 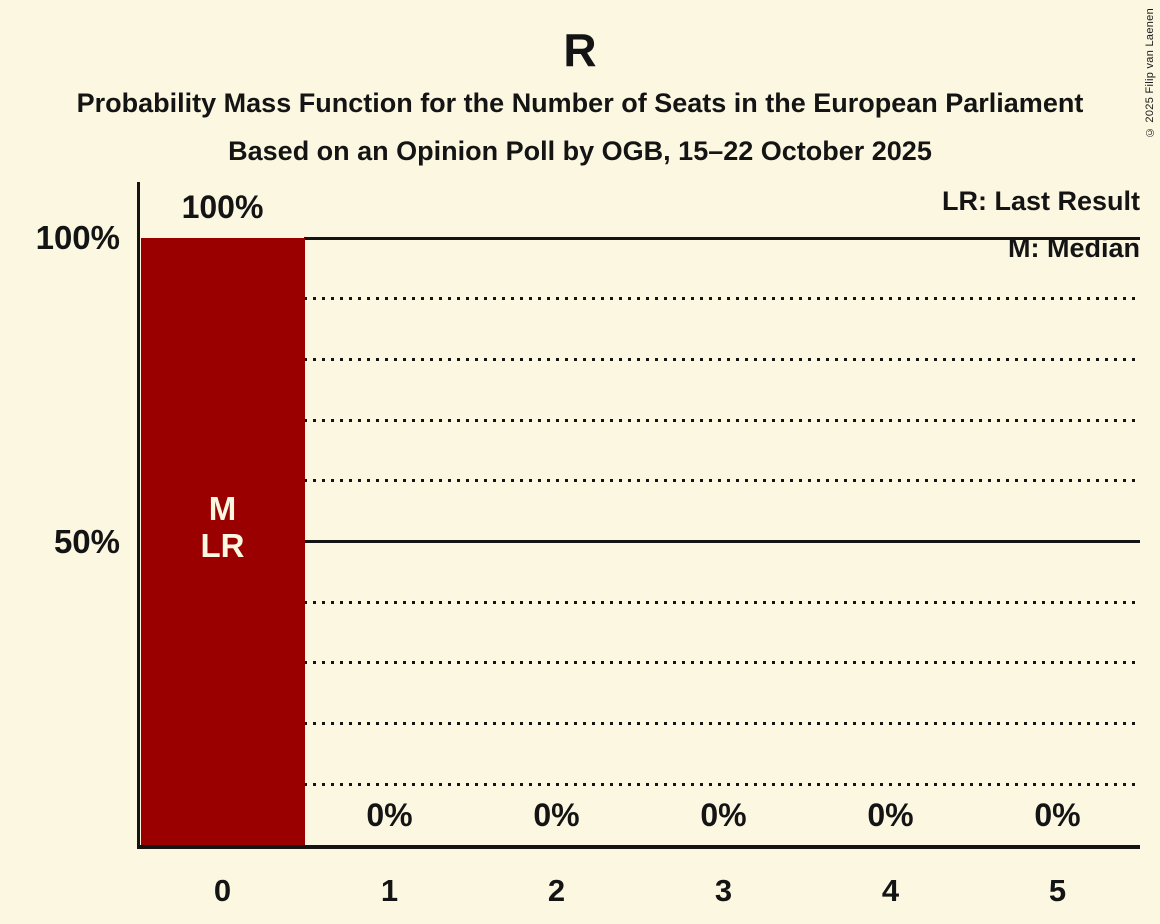 I want to click on x-tick-label: 3, so click(x=723, y=890).